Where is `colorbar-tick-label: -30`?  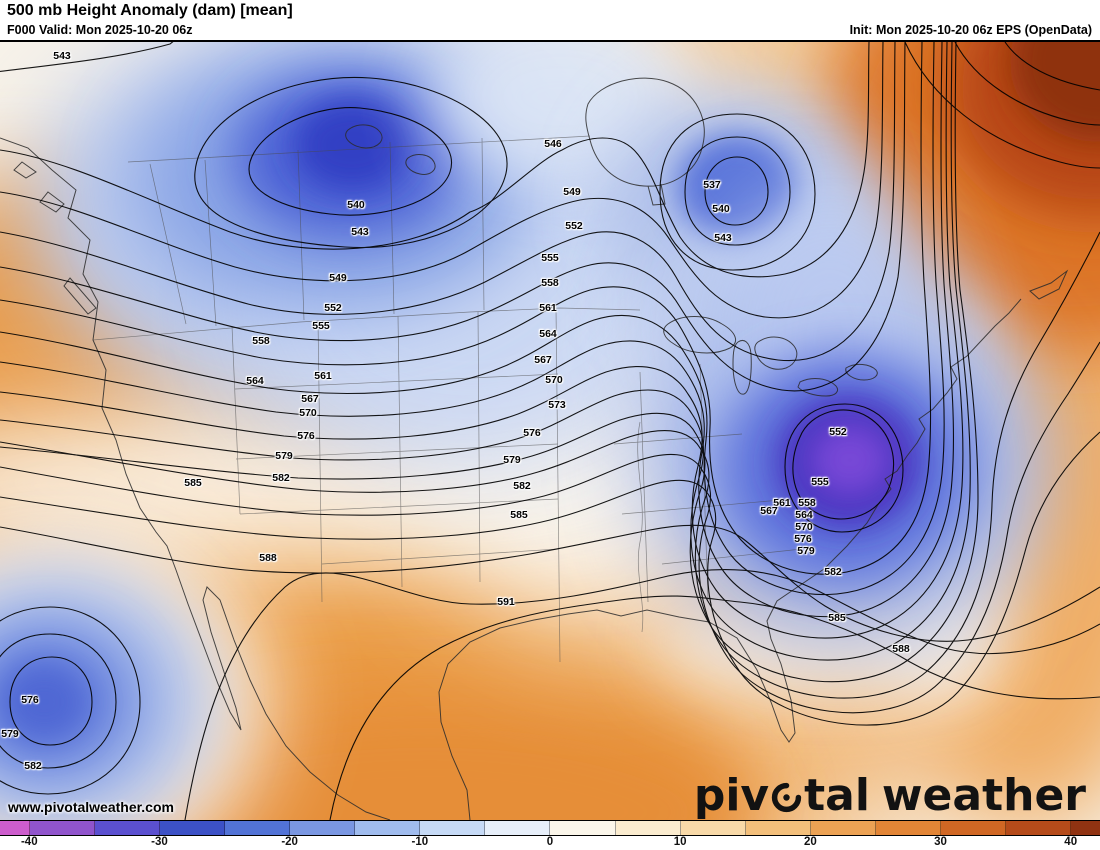
colorbar-tick-label: -30 is located at coordinates (159, 842).